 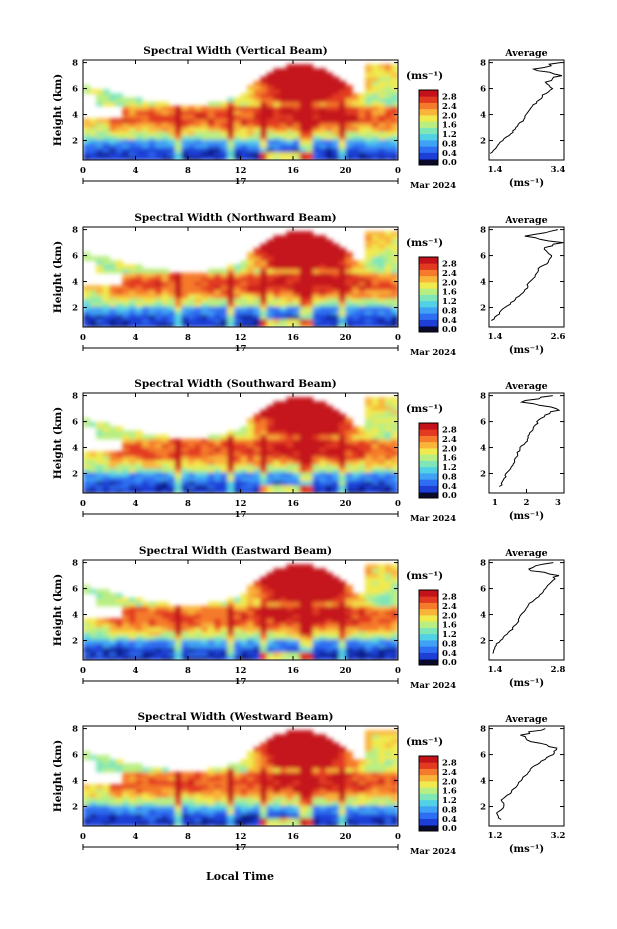 What do you see at coordinates (75, 142) in the screenshot?
I see `y-tick-label: 2` at bounding box center [75, 142].